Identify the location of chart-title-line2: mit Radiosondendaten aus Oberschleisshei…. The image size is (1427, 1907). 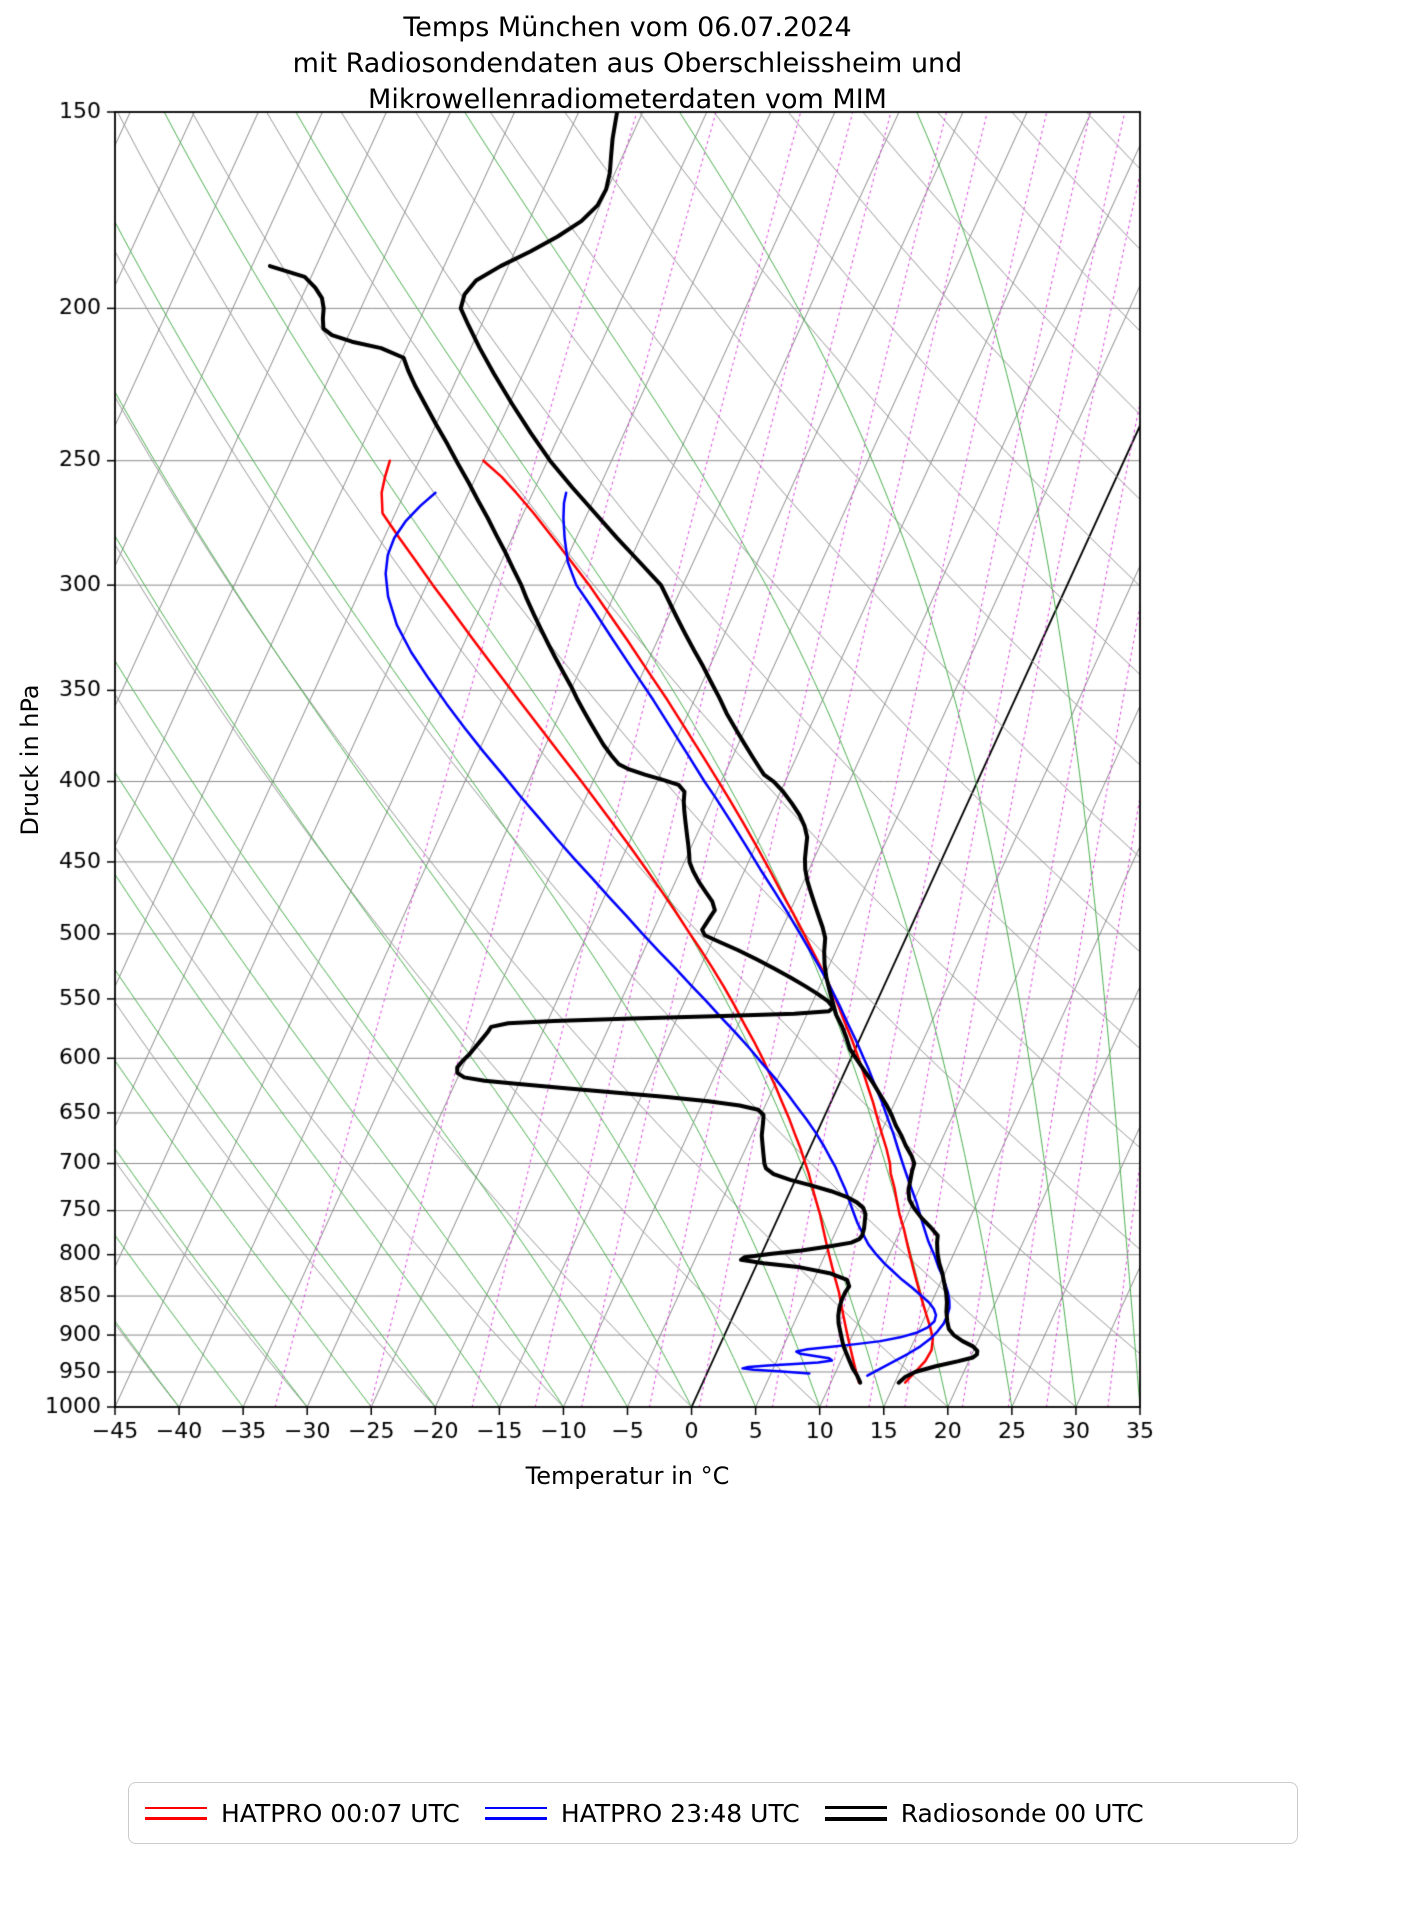
(627, 63).